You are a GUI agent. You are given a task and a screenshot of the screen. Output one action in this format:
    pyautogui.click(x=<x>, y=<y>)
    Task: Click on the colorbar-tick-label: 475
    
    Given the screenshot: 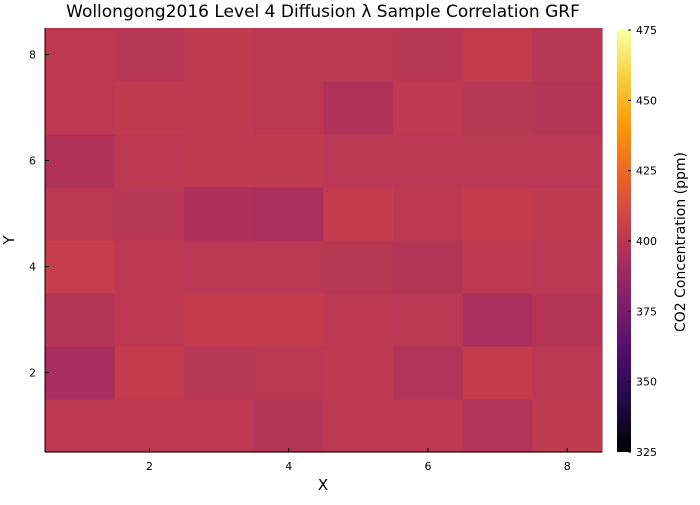 What is the action you would take?
    pyautogui.click(x=646, y=30)
    